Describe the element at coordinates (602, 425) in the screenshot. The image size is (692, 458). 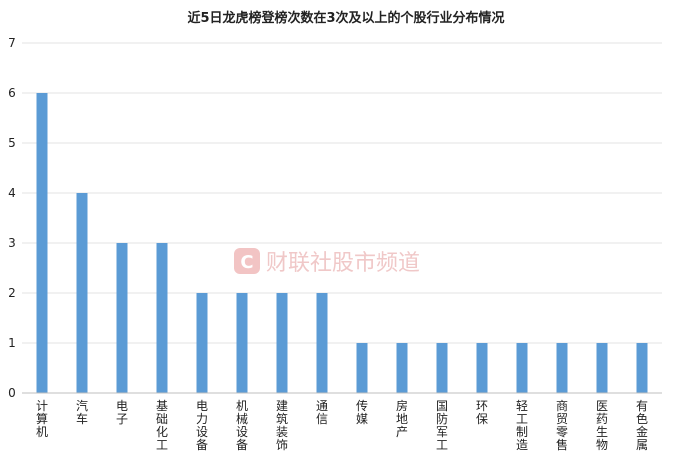
I see `category-label: 医药生物` at that location.